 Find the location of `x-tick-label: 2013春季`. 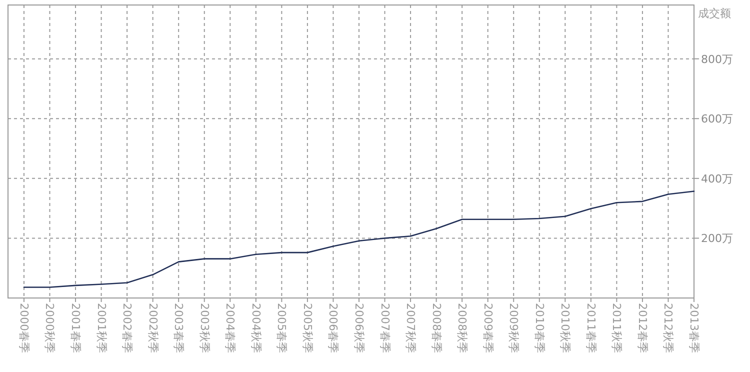

x-tick-label: 2013春季 is located at coordinates (694, 328).